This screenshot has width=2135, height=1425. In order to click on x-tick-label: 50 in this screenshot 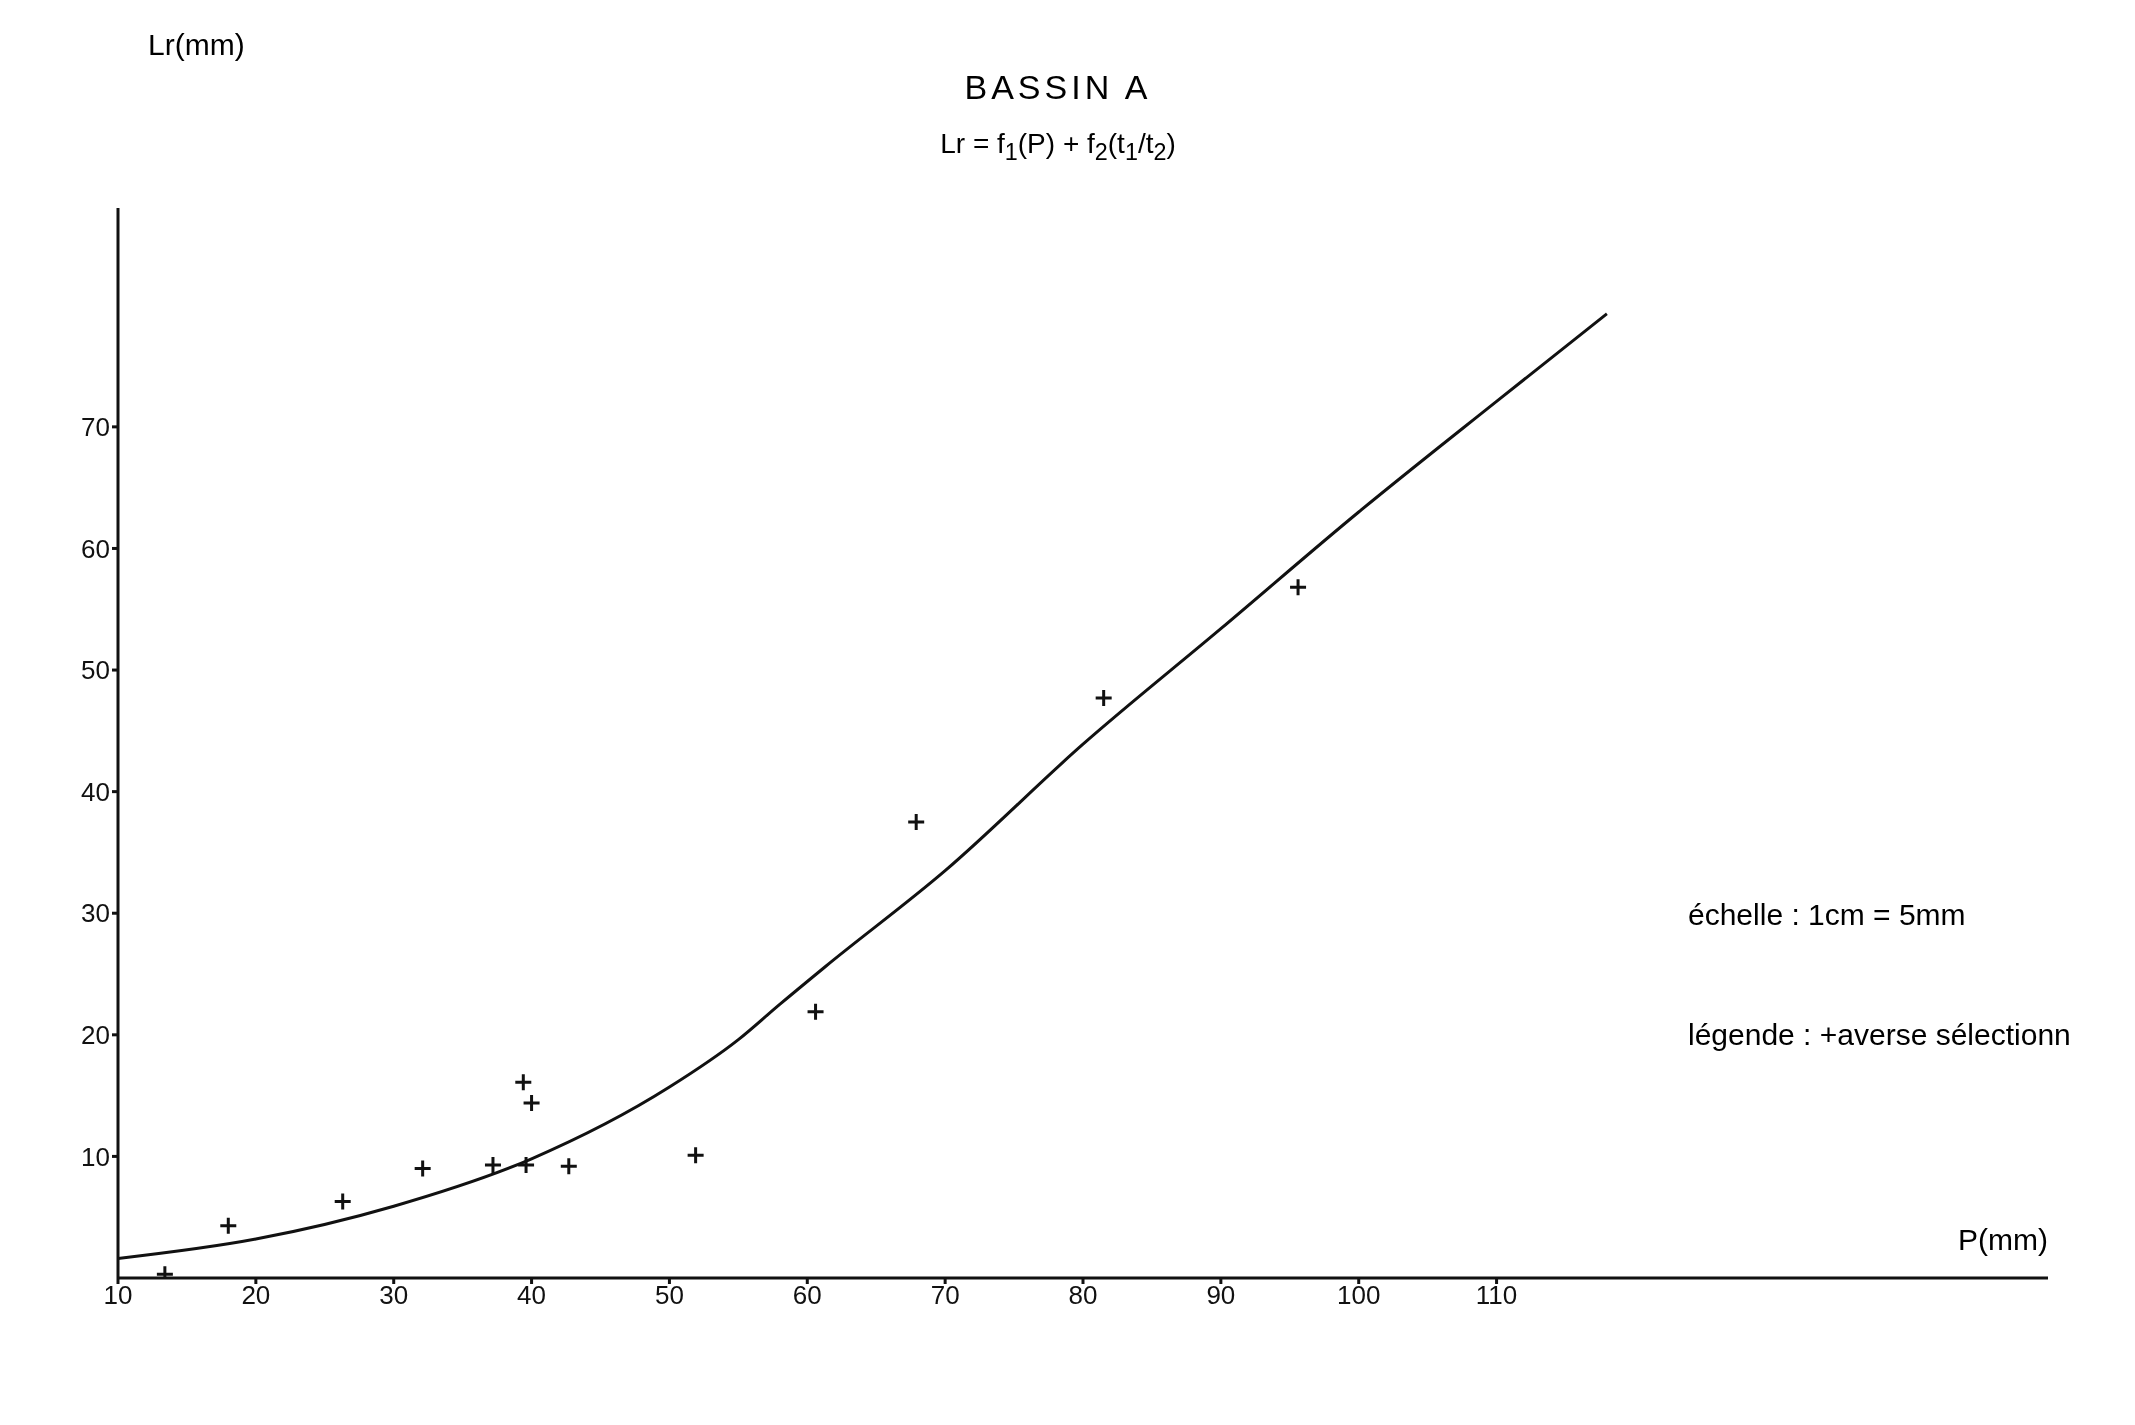, I will do `click(669, 1295)`.